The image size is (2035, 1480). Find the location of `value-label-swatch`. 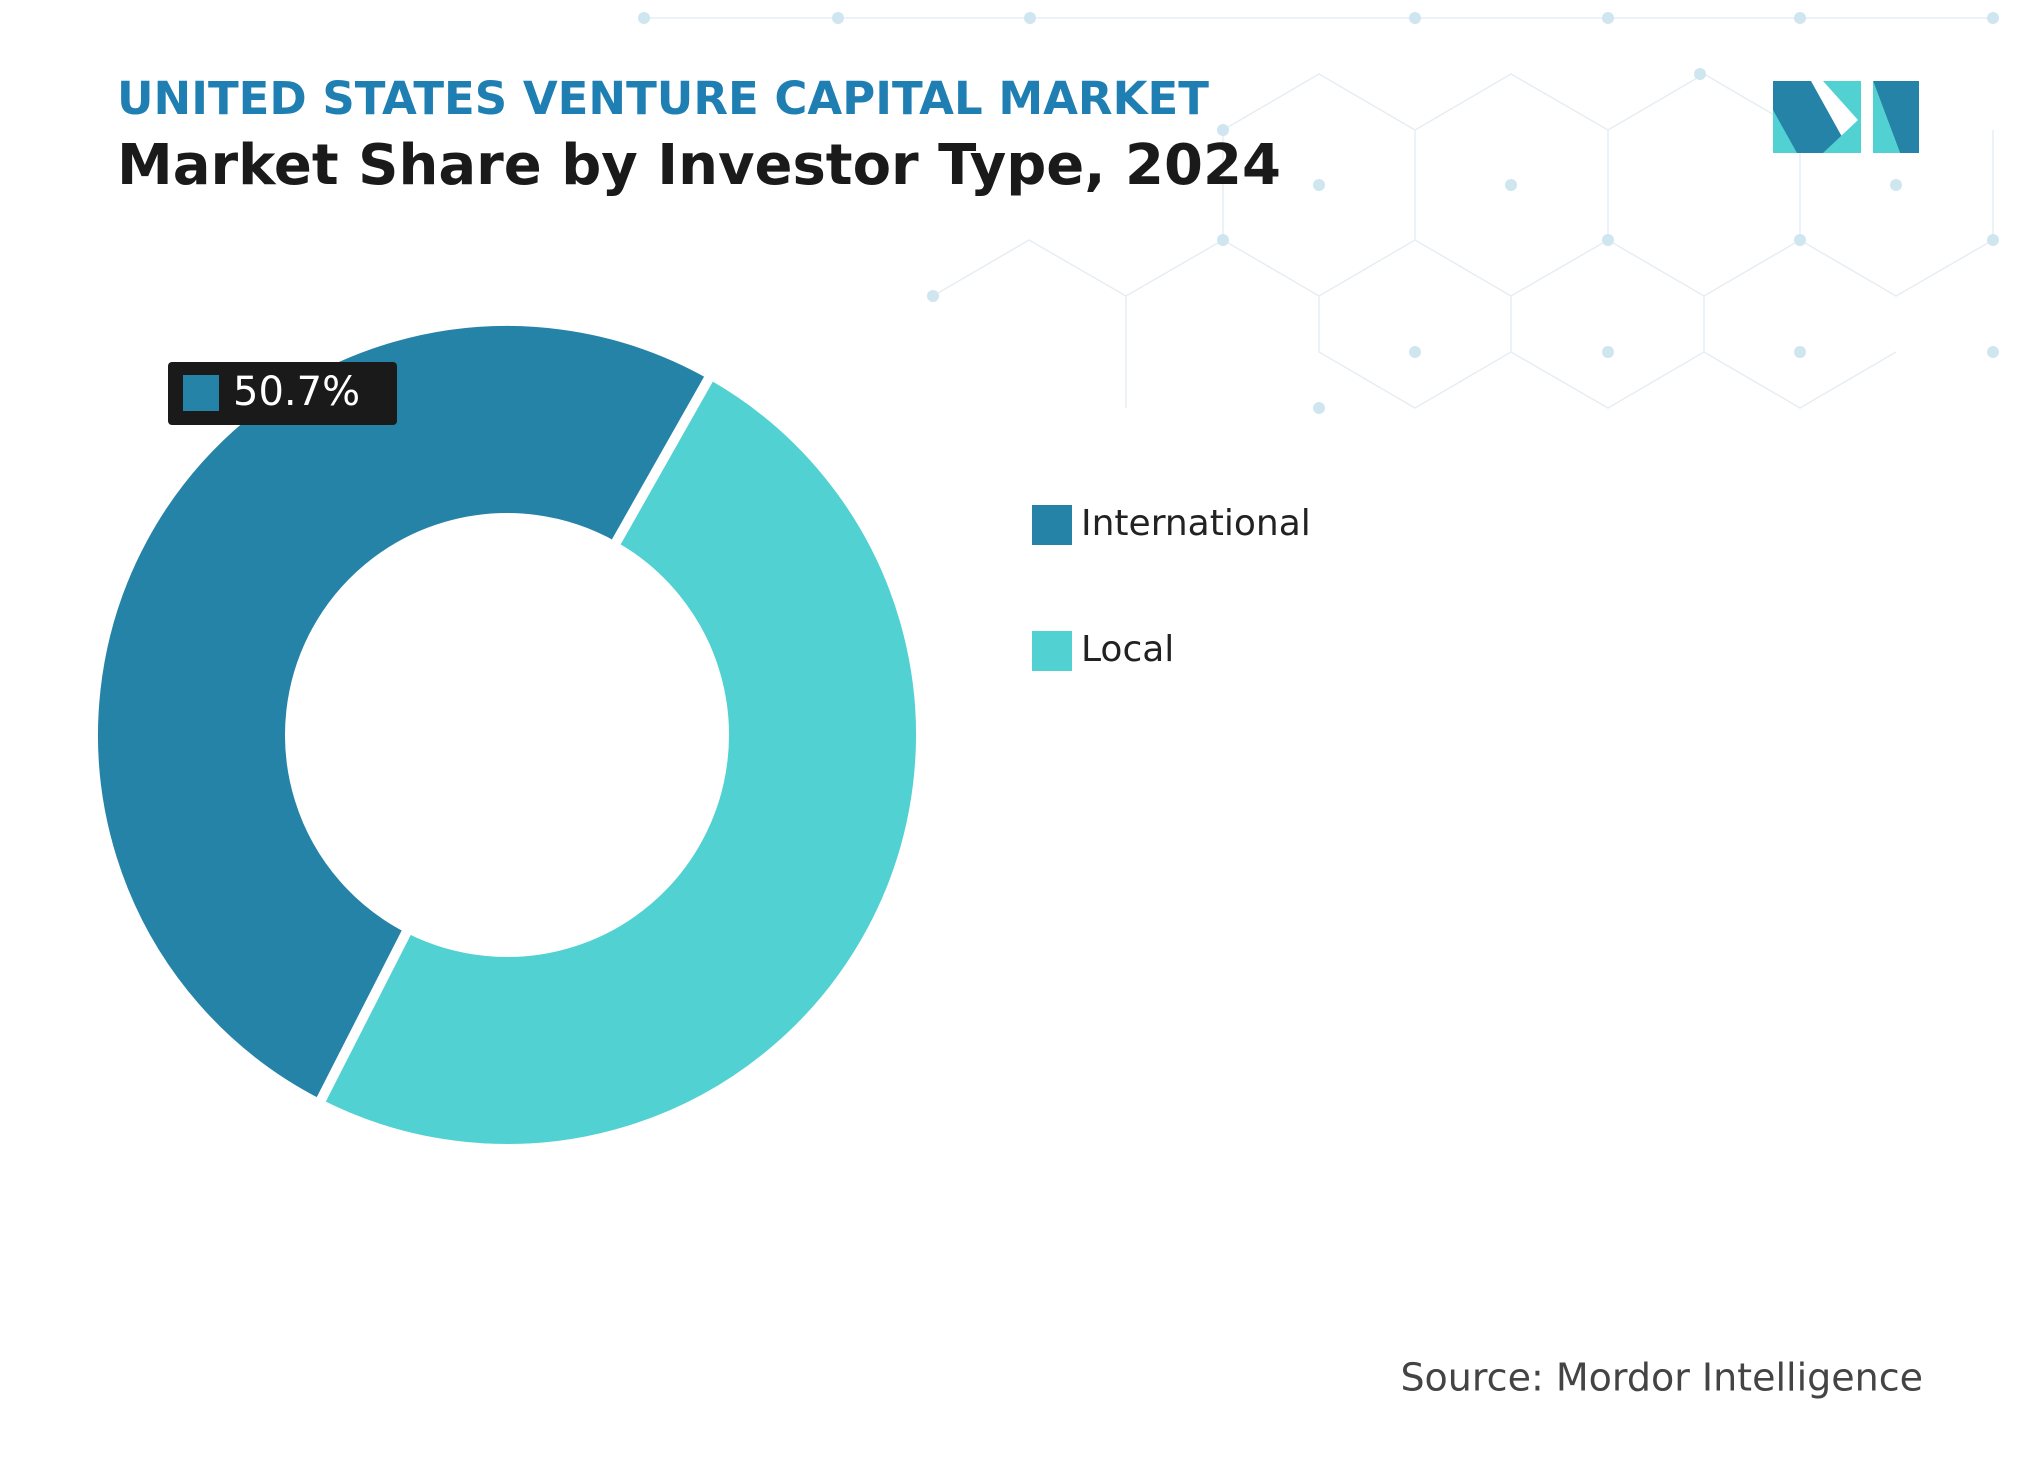

value-label-swatch is located at coordinates (201, 393).